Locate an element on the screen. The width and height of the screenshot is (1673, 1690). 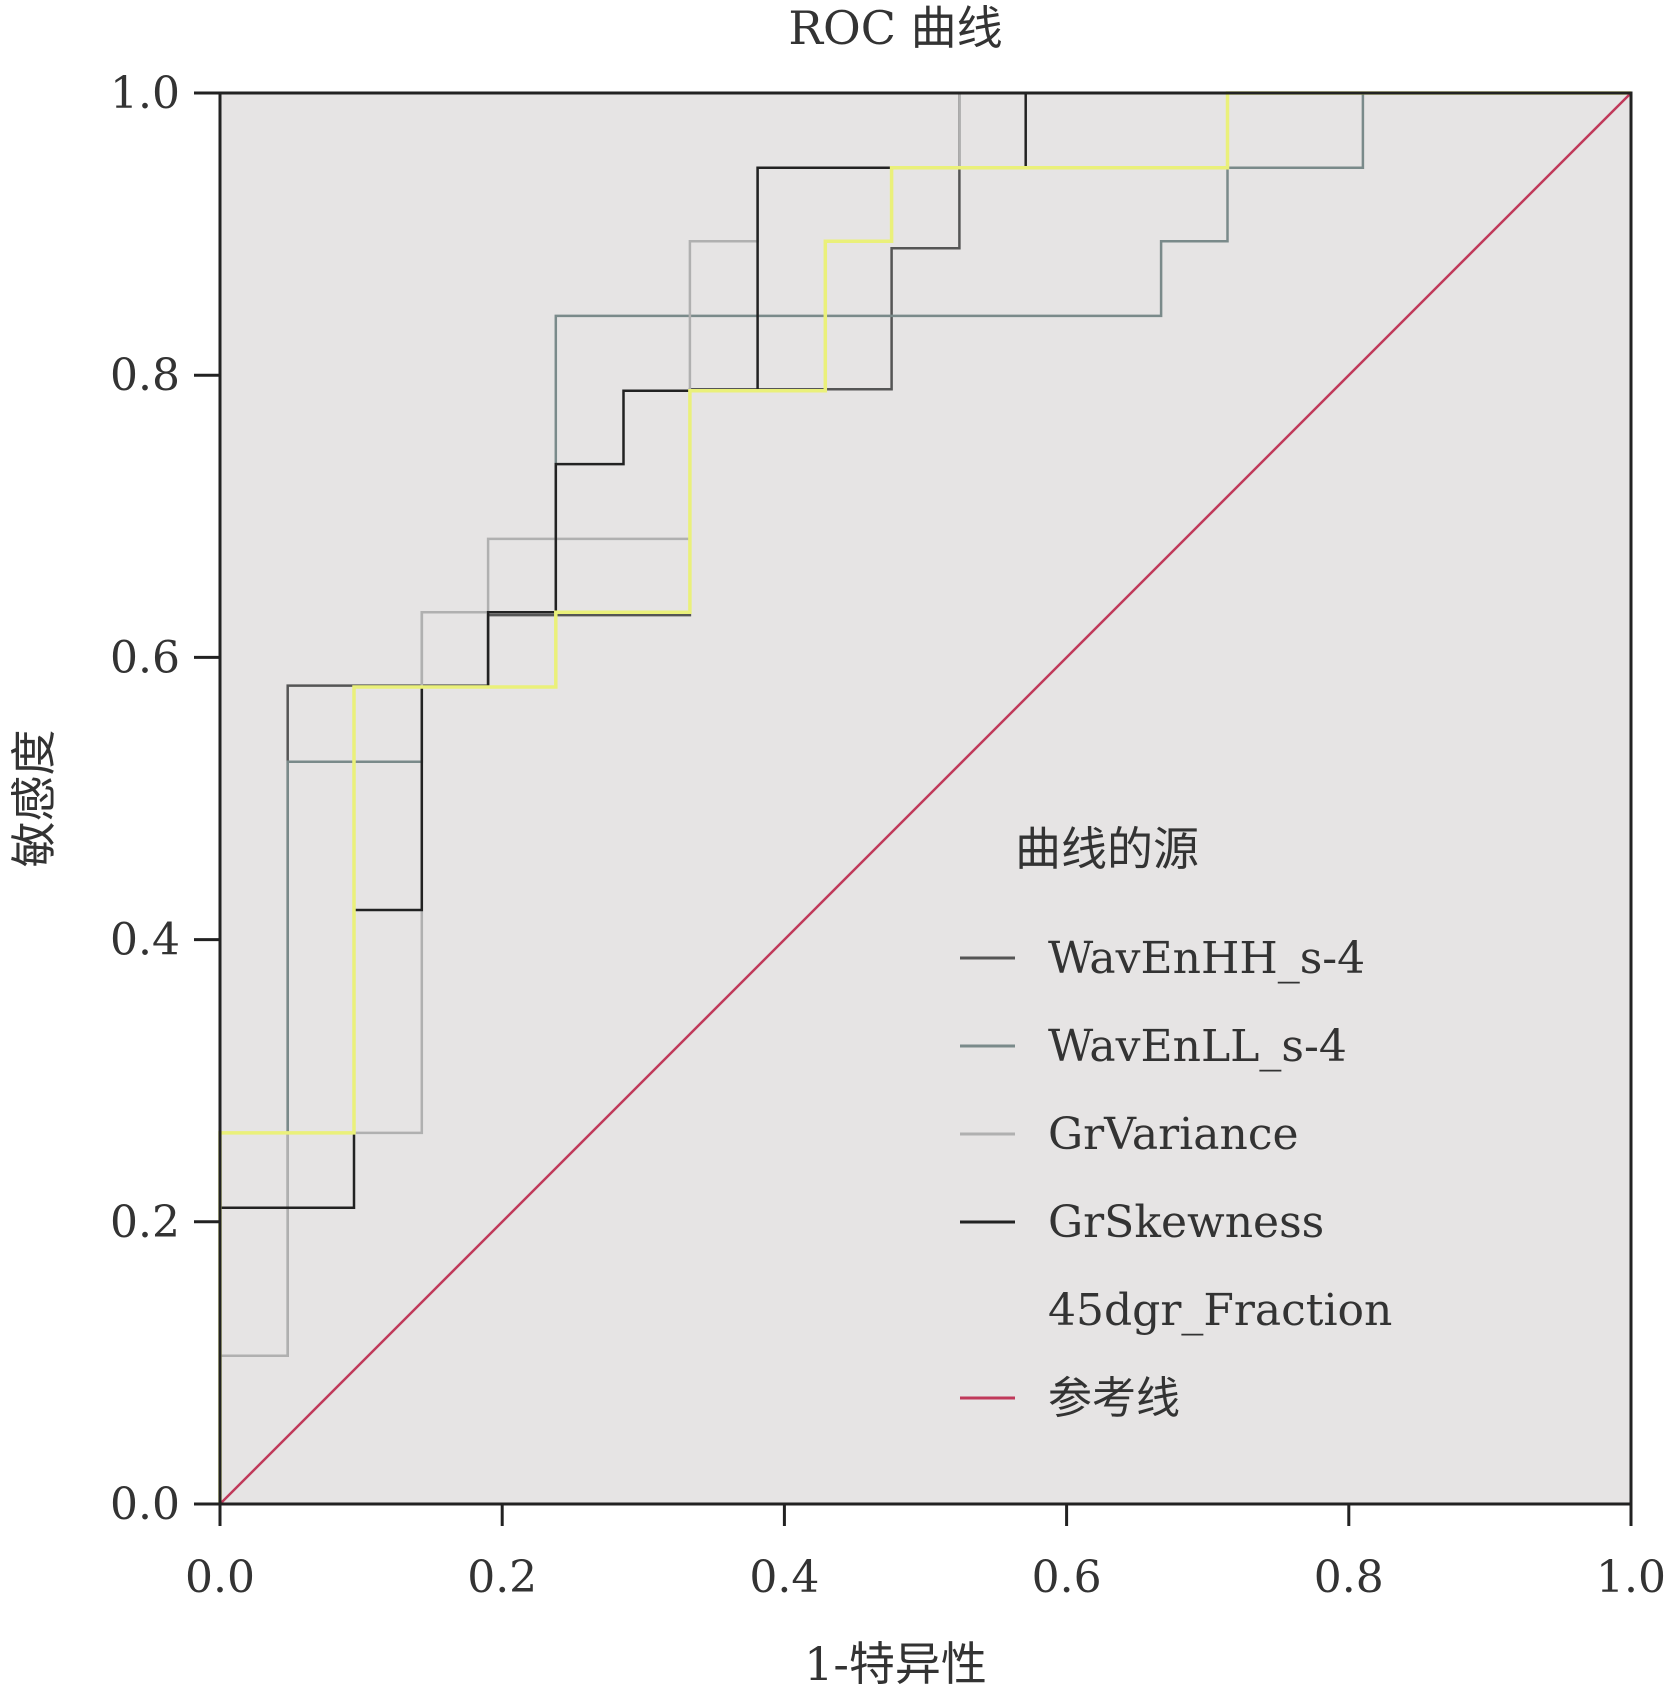
legend-title: 曲线的源 is located at coordinates (1107, 849).